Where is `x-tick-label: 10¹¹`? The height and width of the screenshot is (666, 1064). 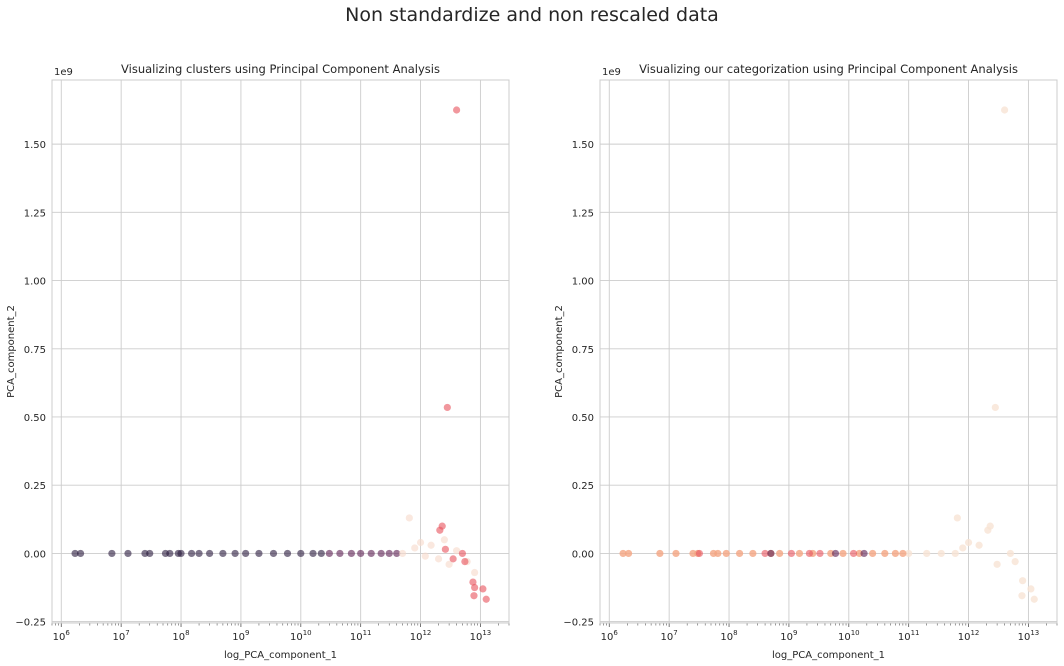 x-tick-label: 10¹¹ is located at coordinates (909, 636).